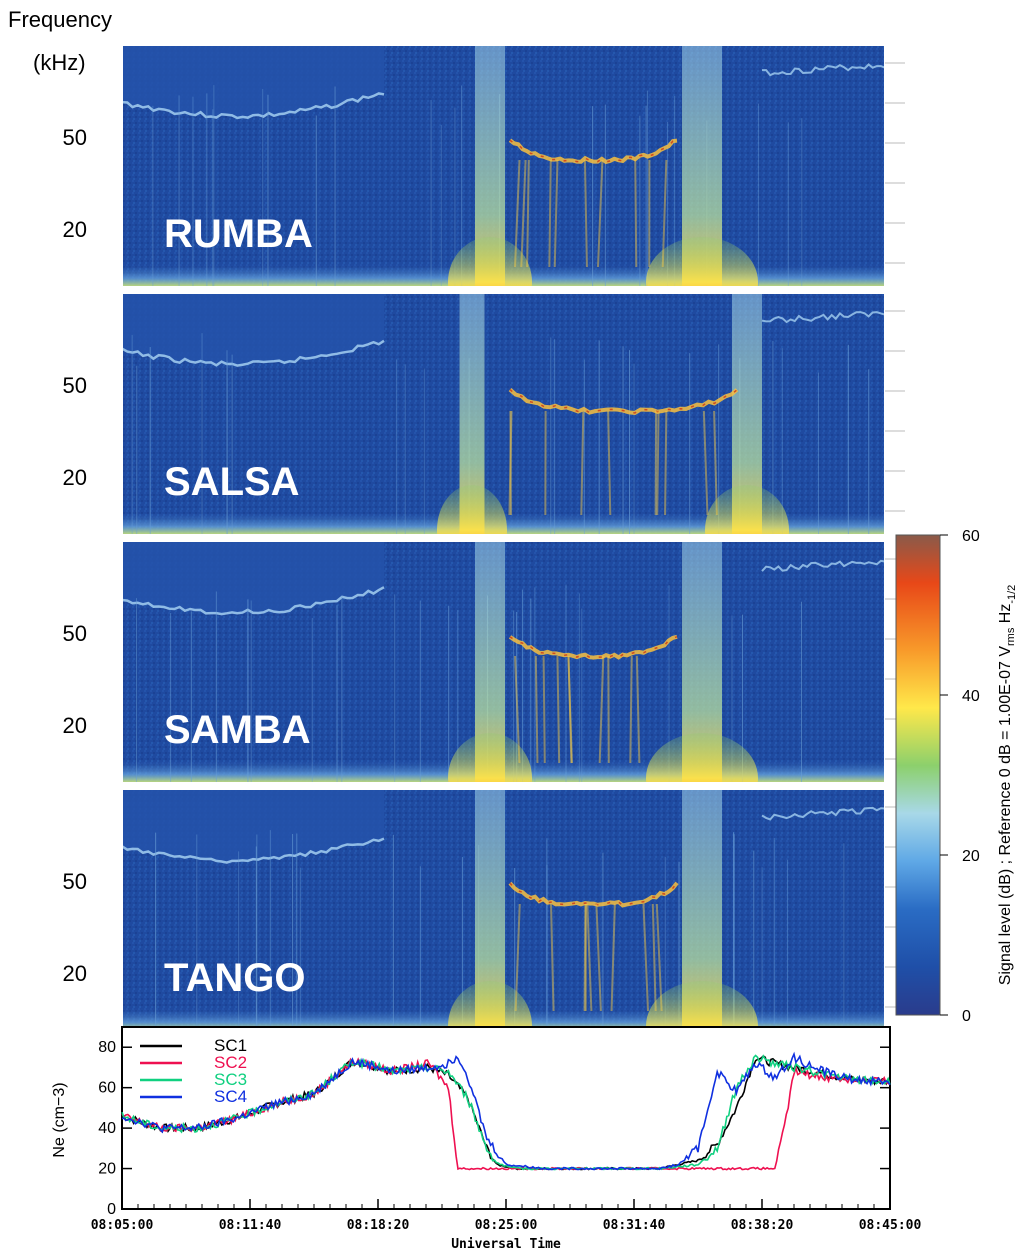 Image resolution: width=1023 pixels, height=1251 pixels. I want to click on ne-y-tick-label: 0, so click(111, 1209).